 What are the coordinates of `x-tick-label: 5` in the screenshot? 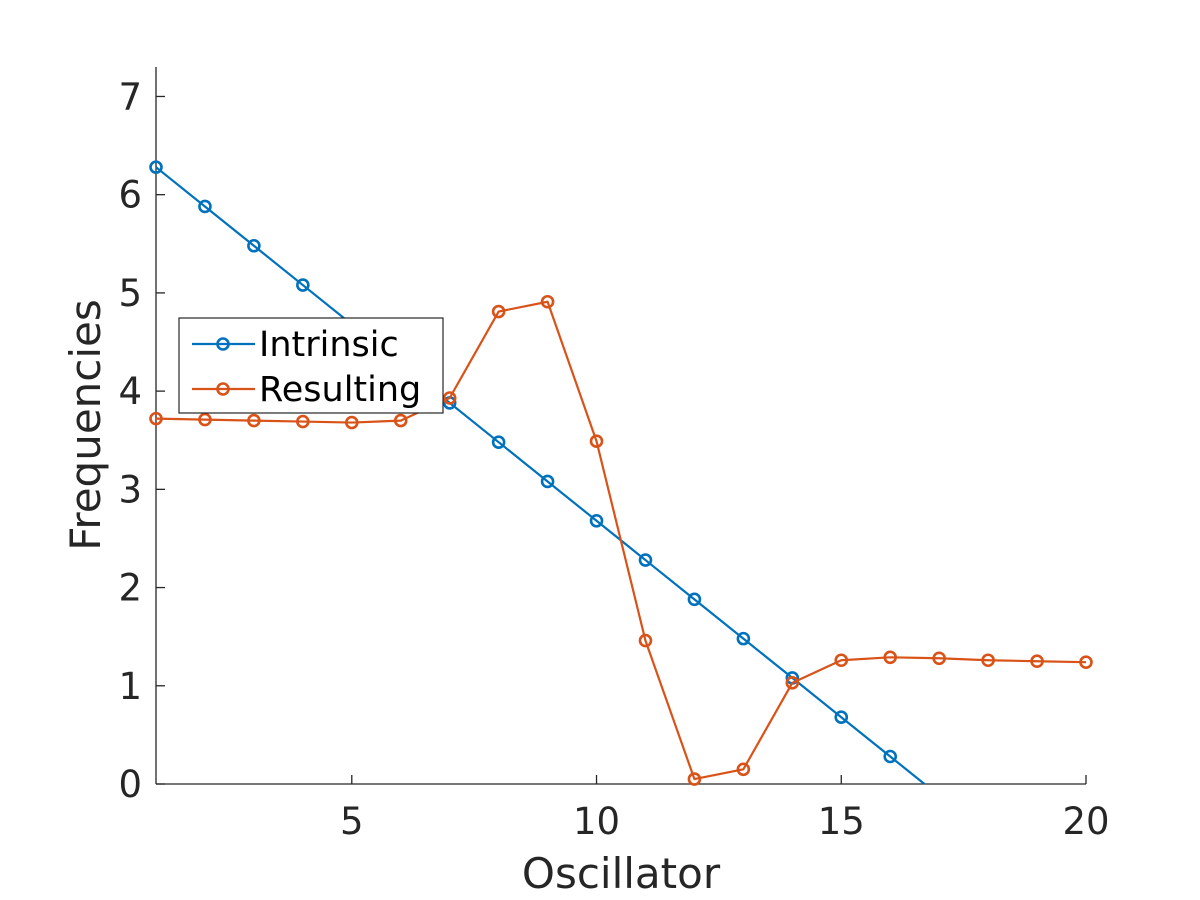 It's located at (352, 821).